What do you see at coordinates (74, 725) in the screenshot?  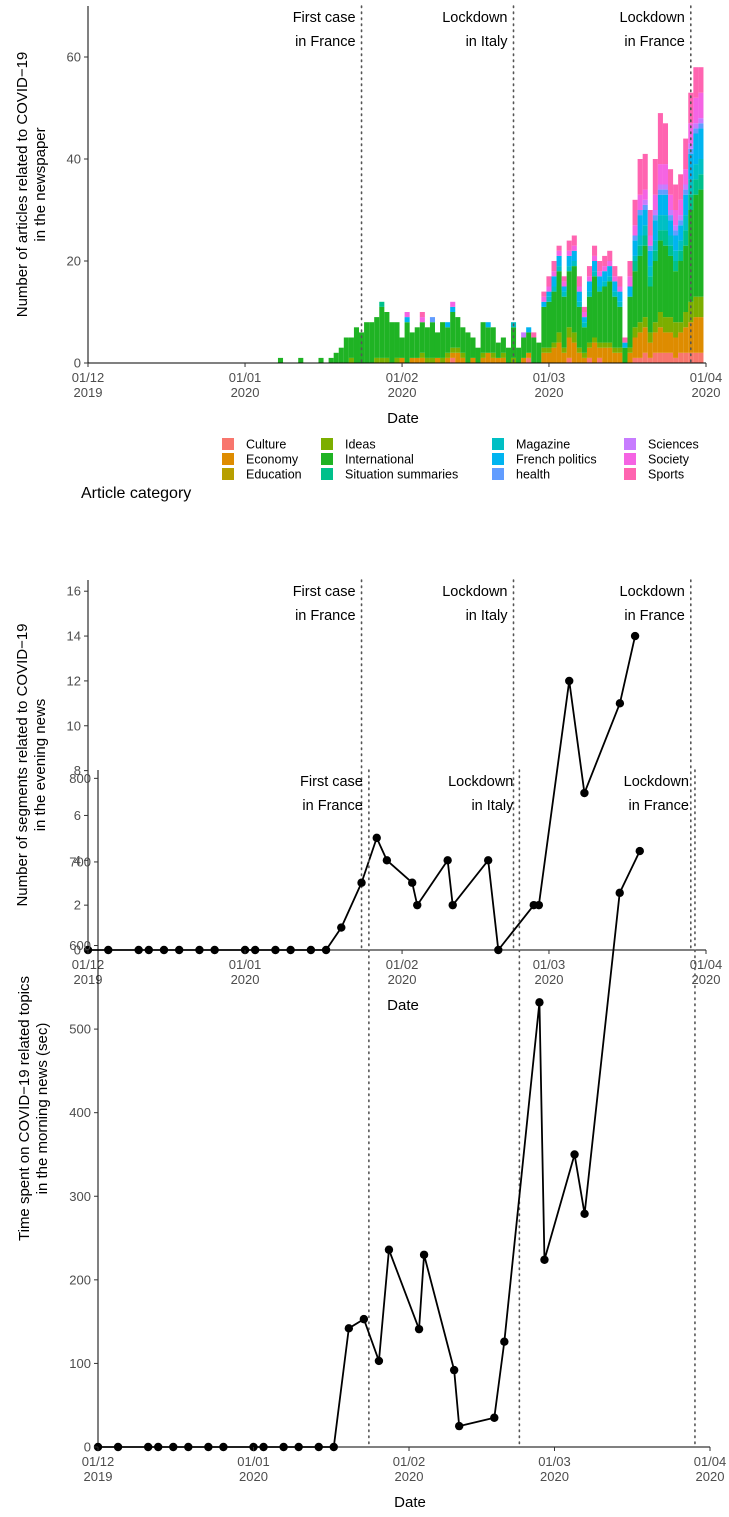 I see `y-tick-label: 10` at bounding box center [74, 725].